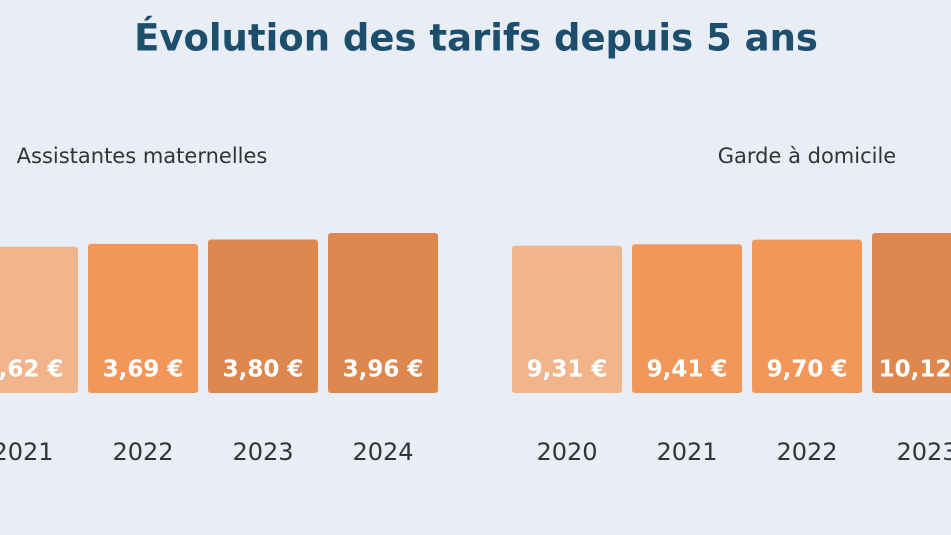 The image size is (951, 535). What do you see at coordinates (567, 370) in the screenshot?
I see `value-label: 9,31 €` at bounding box center [567, 370].